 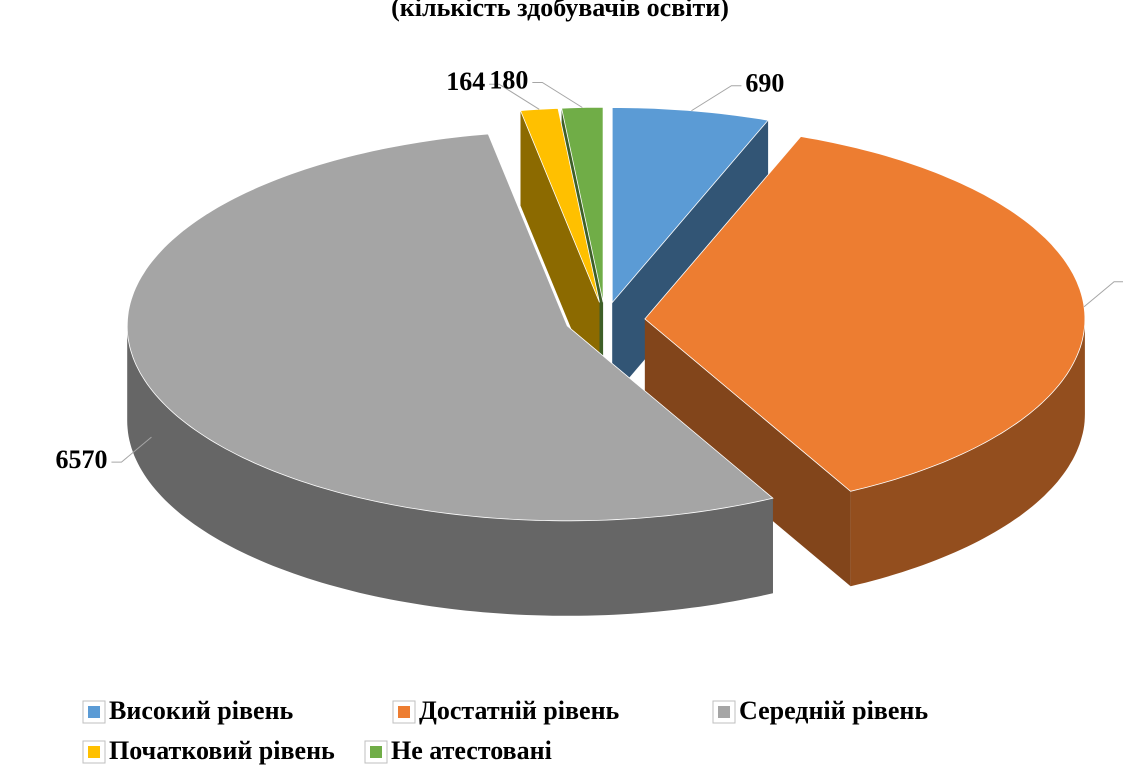 I want to click on data-label: 690, so click(x=764, y=83).